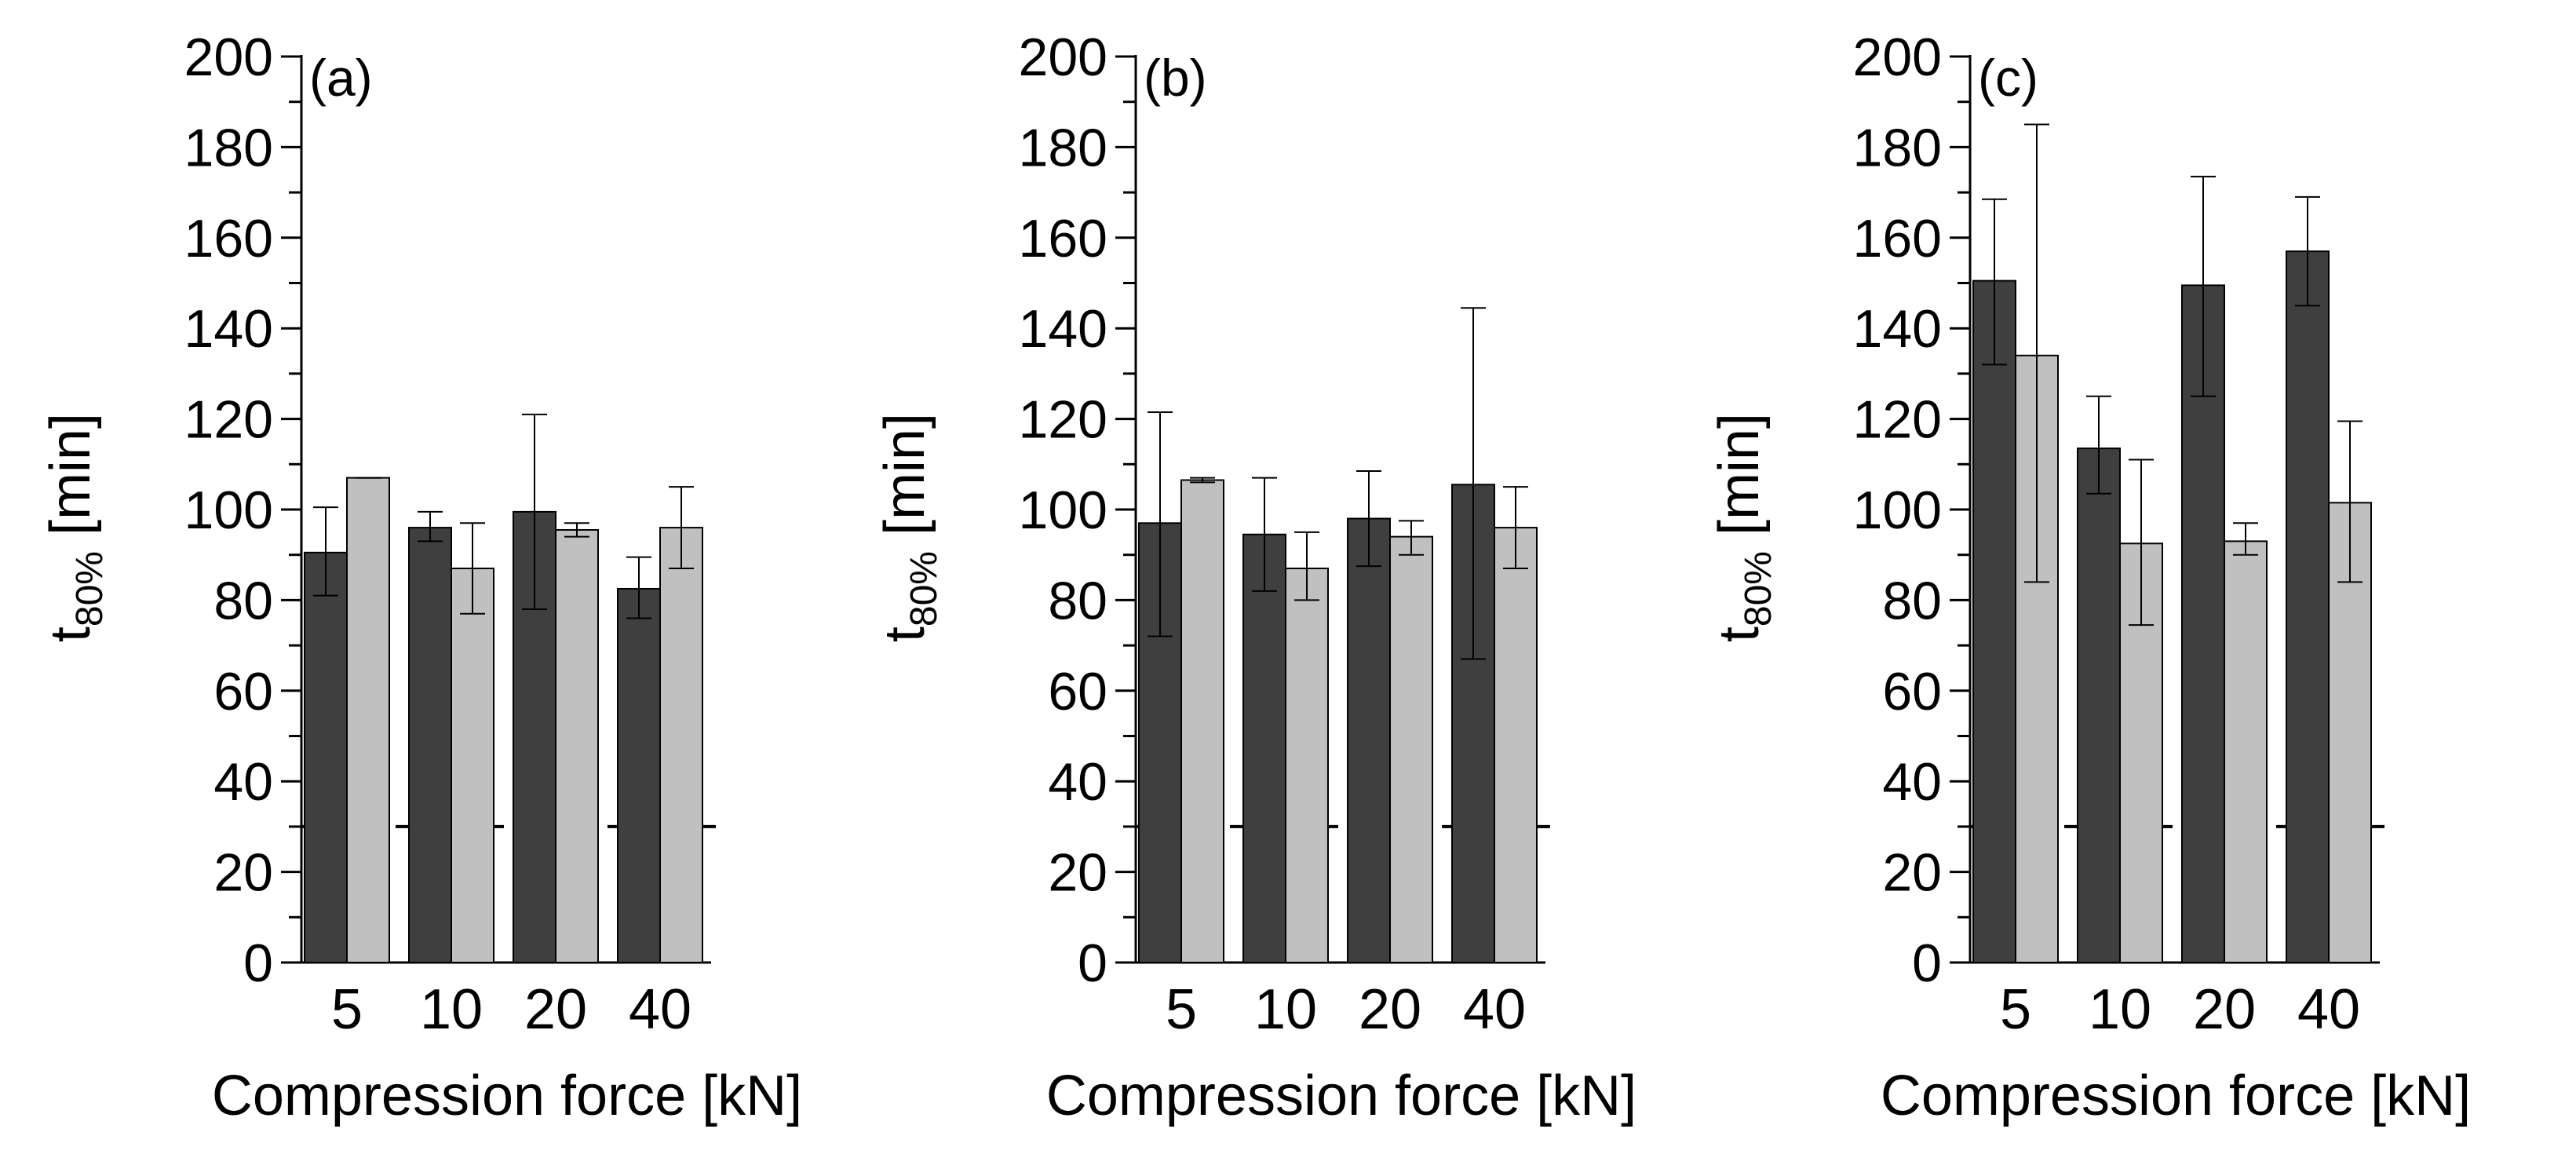  I want to click on panel-label: (c), so click(2008, 78).